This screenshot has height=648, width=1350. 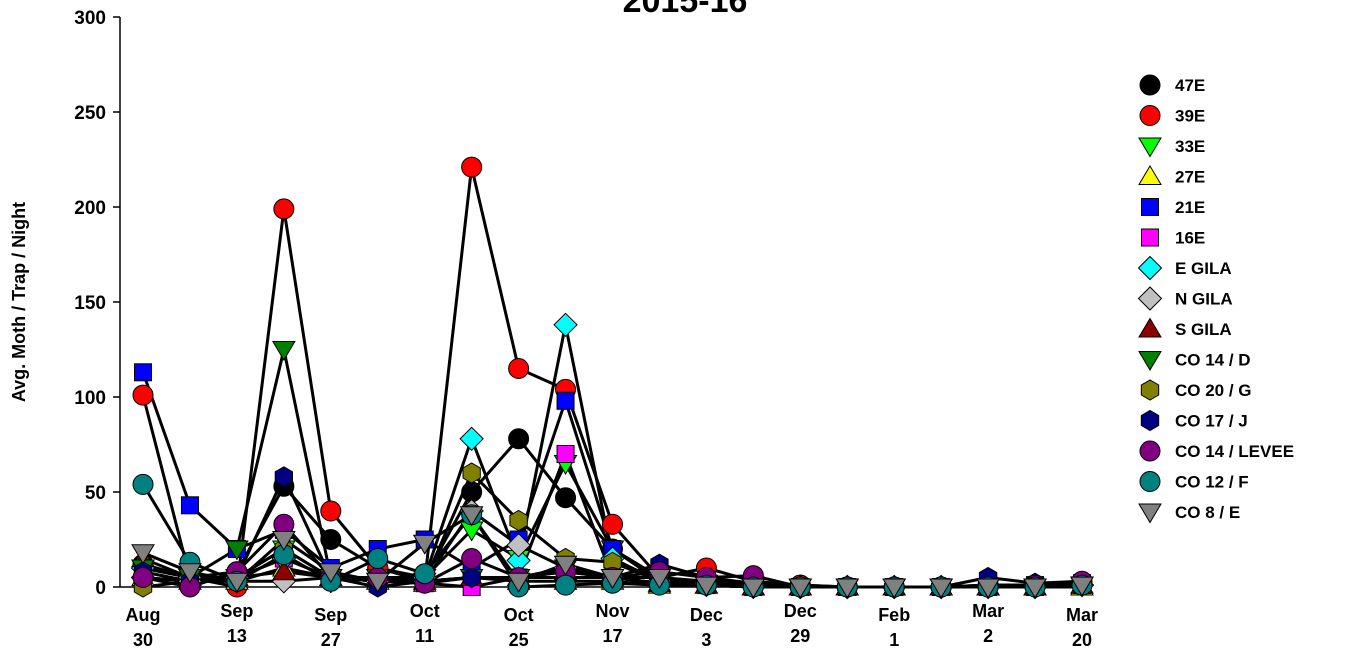 What do you see at coordinates (988, 623) in the screenshot?
I see `x-tick-label: Mar 2` at bounding box center [988, 623].